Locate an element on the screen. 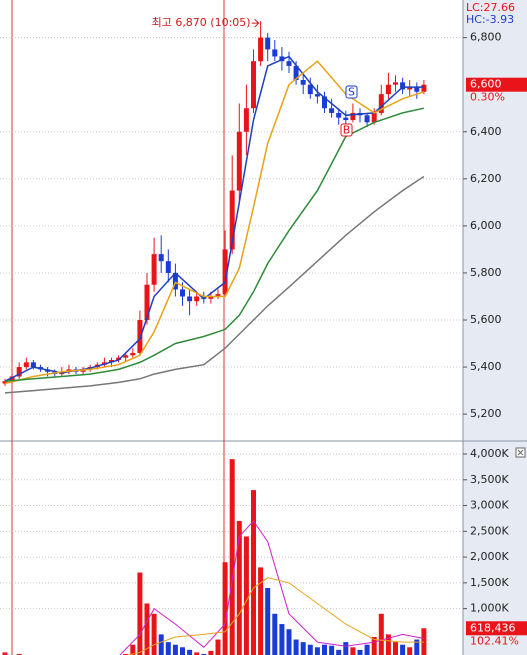 This screenshot has height=655, width=527. buy-marker-box is located at coordinates (346, 130).